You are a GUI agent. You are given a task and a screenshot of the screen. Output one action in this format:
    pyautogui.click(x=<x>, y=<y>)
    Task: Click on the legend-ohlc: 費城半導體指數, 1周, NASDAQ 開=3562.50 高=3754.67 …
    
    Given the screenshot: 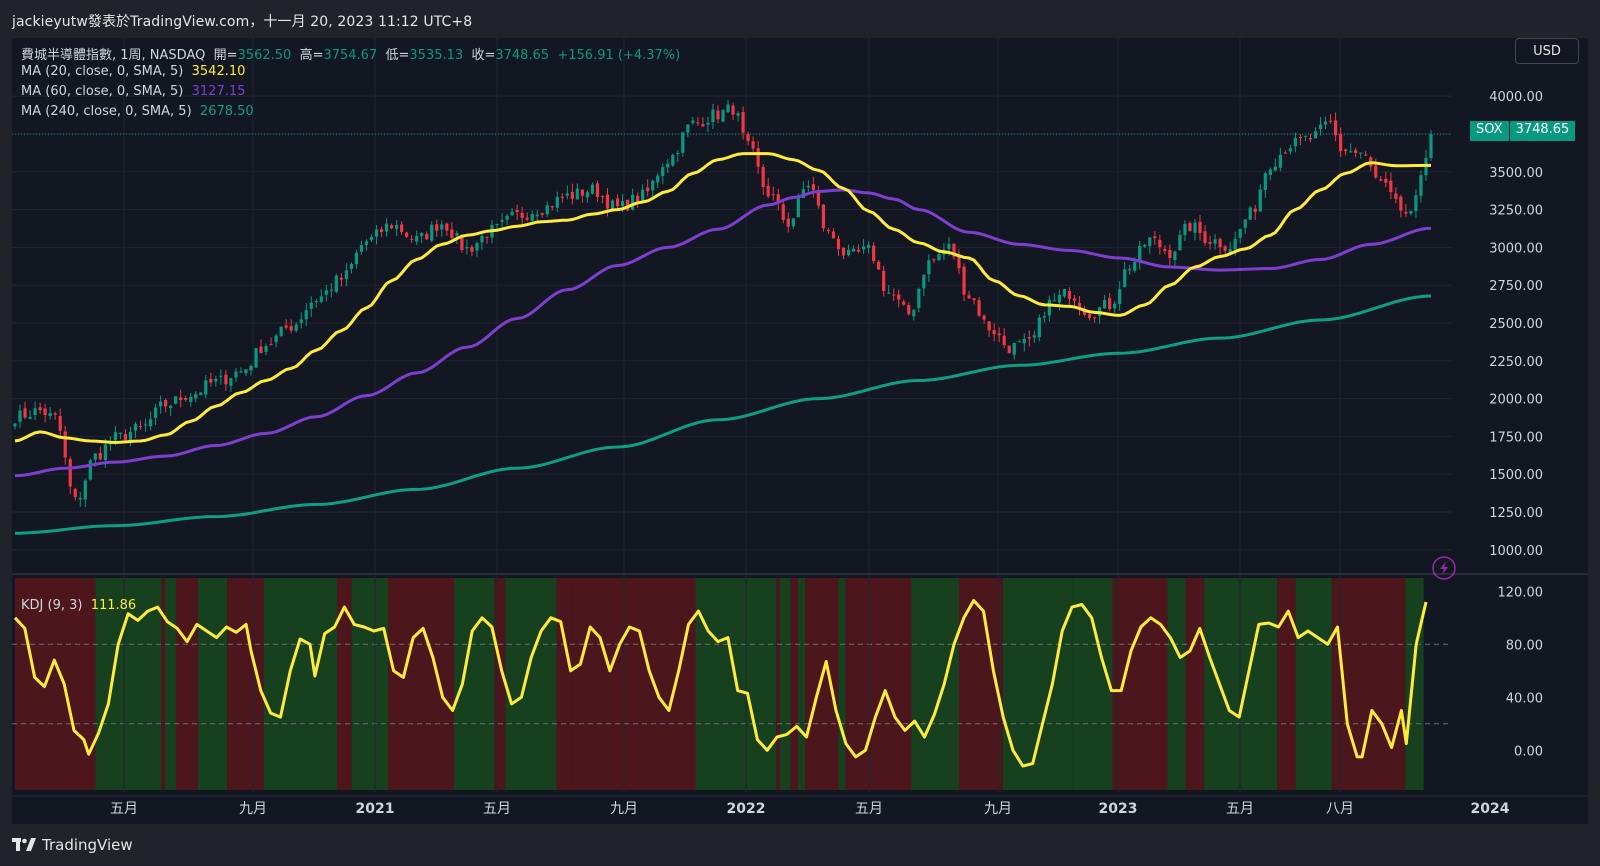 What is the action you would take?
    pyautogui.click(x=350, y=53)
    